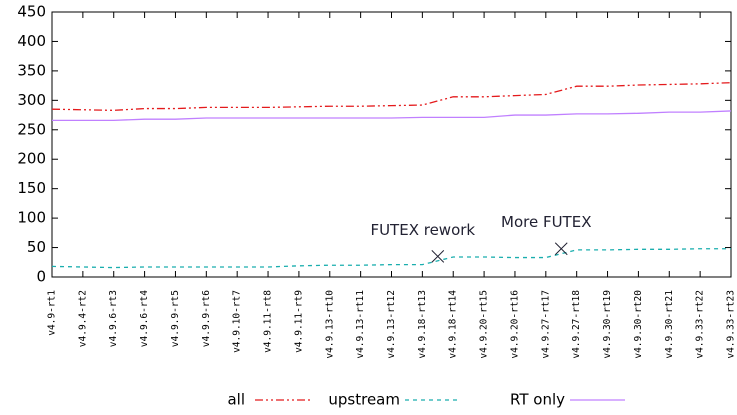  What do you see at coordinates (484, 324) in the screenshot?
I see `x-tick-label: v4.9.20-rt15` at bounding box center [484, 324].